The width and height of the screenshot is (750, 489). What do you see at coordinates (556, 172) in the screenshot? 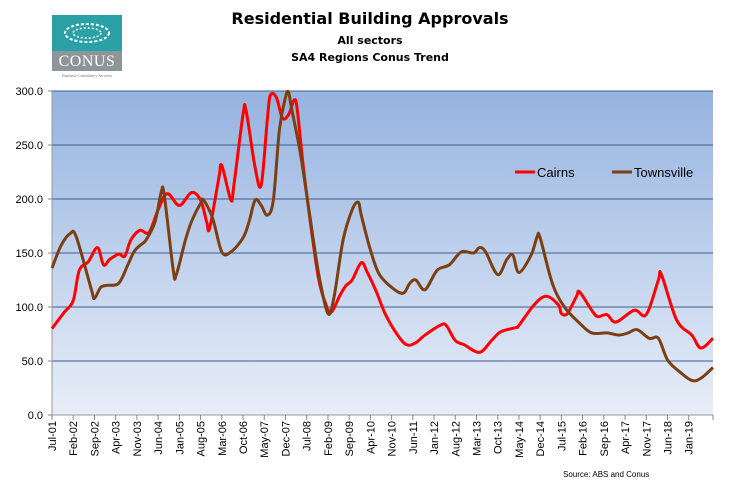
I see `legend-label: Cairns` at bounding box center [556, 172].